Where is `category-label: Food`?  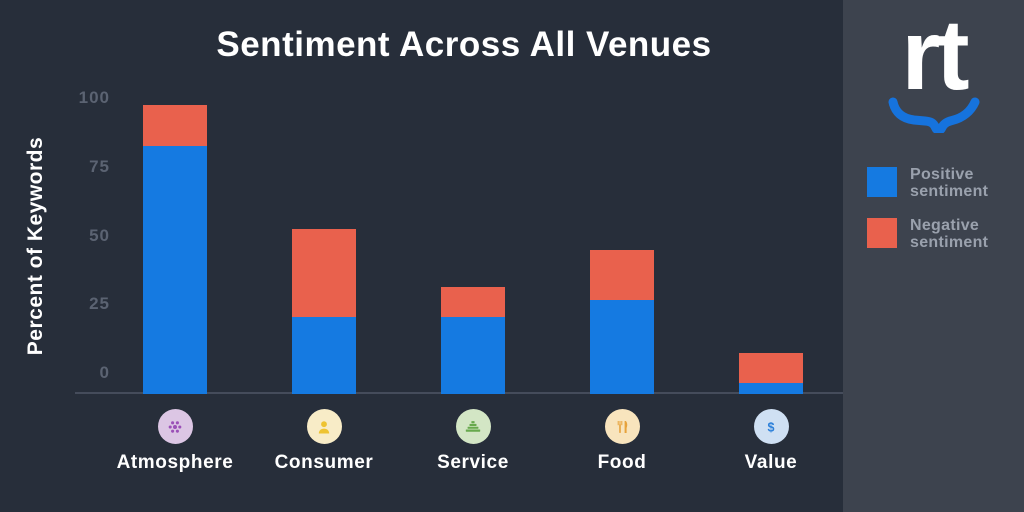
category-label: Food is located at coordinates (622, 462).